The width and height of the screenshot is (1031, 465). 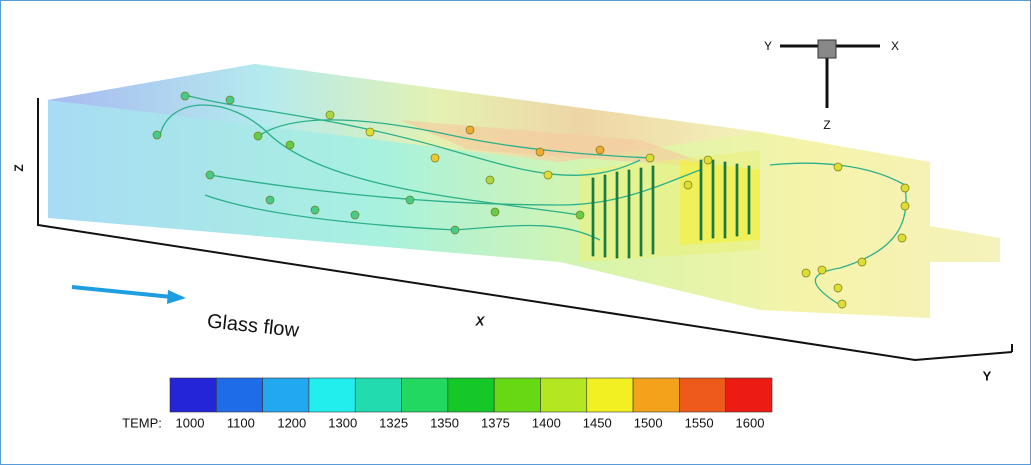 I want to click on y-axis-label: Y, so click(x=987, y=375).